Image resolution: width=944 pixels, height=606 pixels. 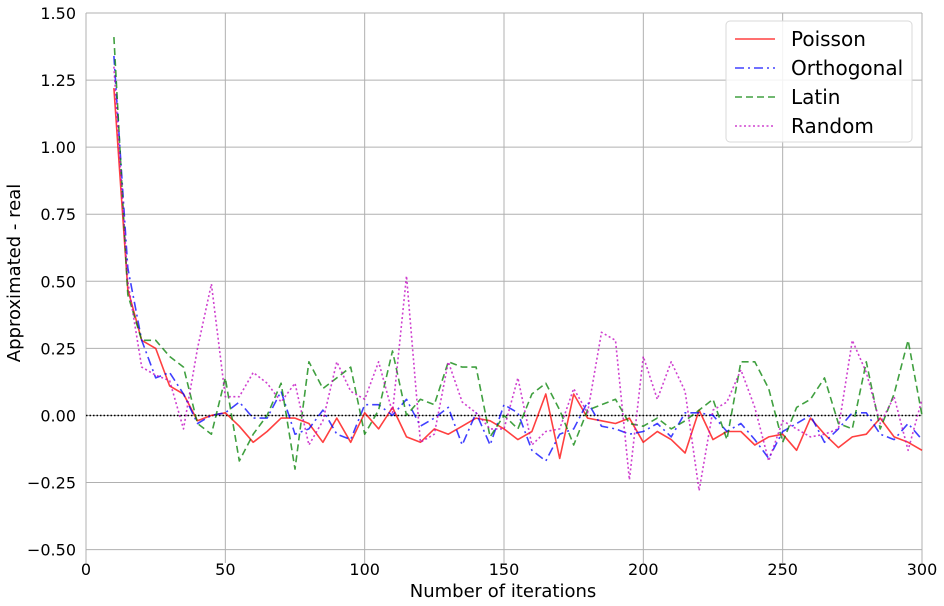 What do you see at coordinates (86, 569) in the screenshot?
I see `x-tick-label: 0` at bounding box center [86, 569].